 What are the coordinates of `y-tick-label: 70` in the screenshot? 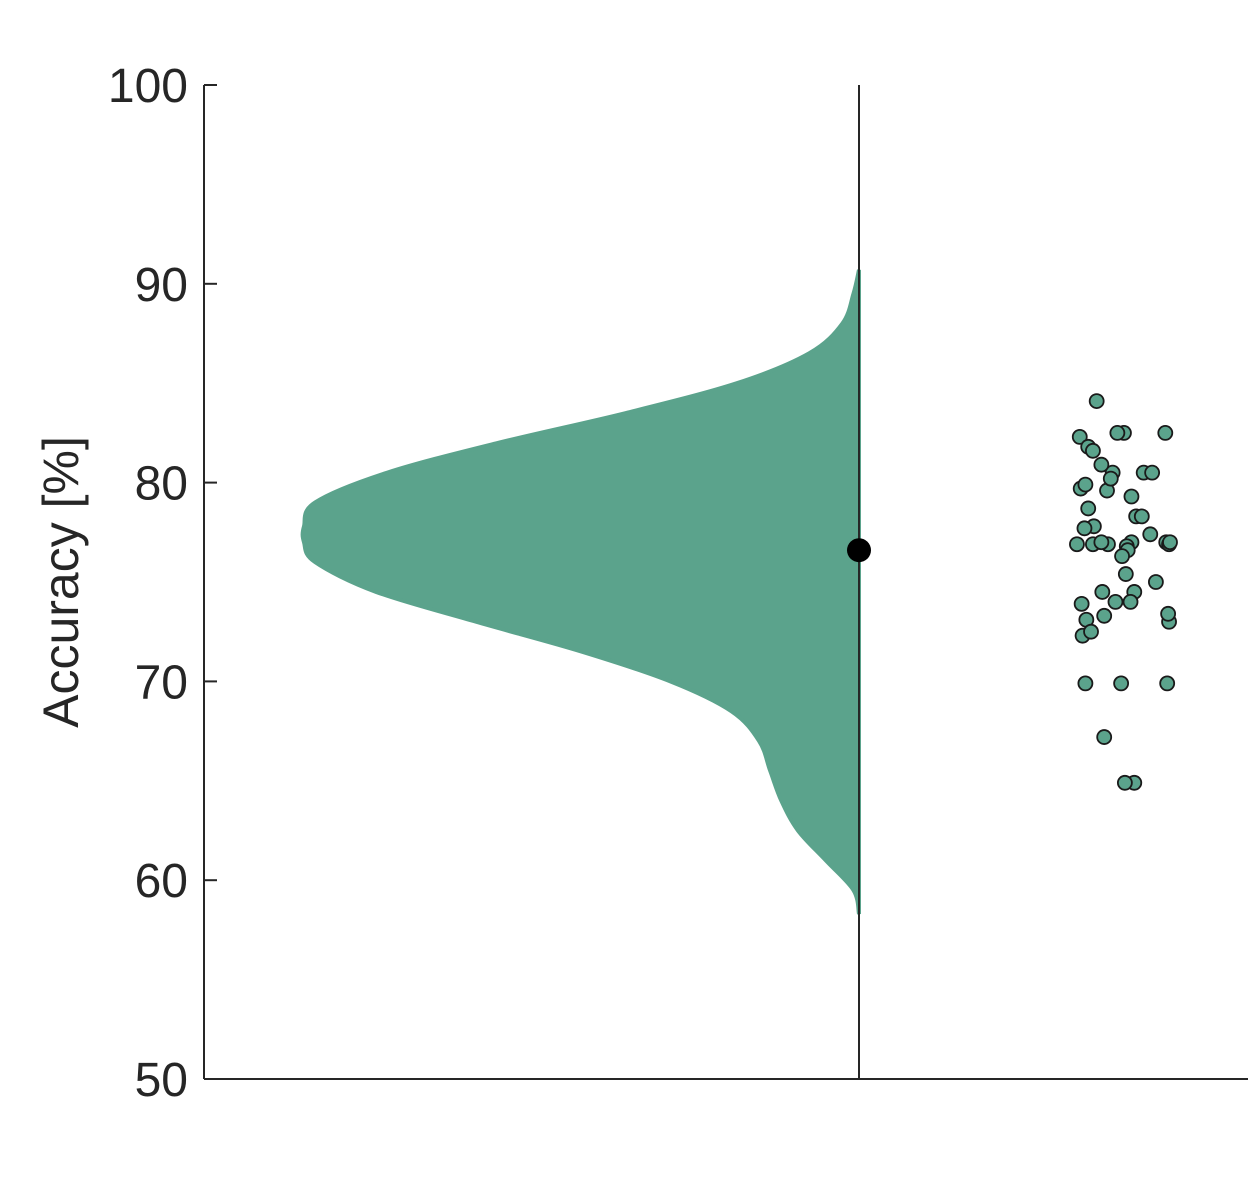 It's located at (161, 682).